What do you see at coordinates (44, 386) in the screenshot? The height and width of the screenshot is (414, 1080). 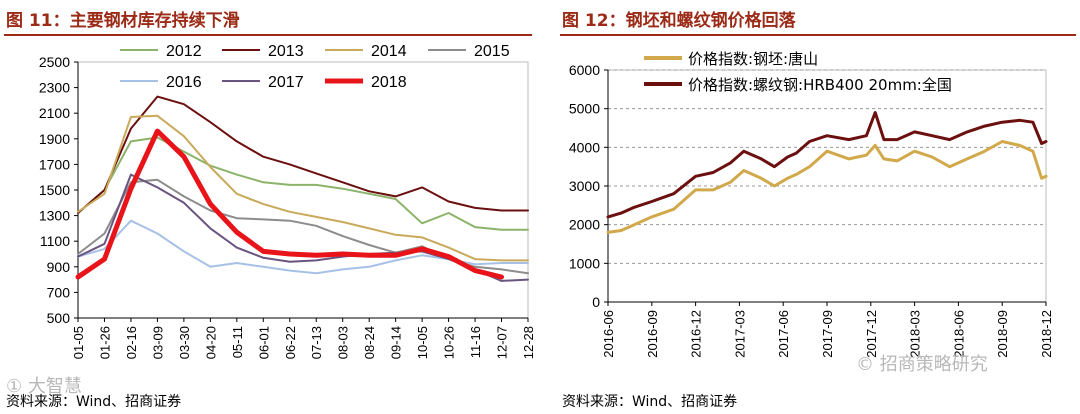 I see `left-watermark: ① 大智慧` at bounding box center [44, 386].